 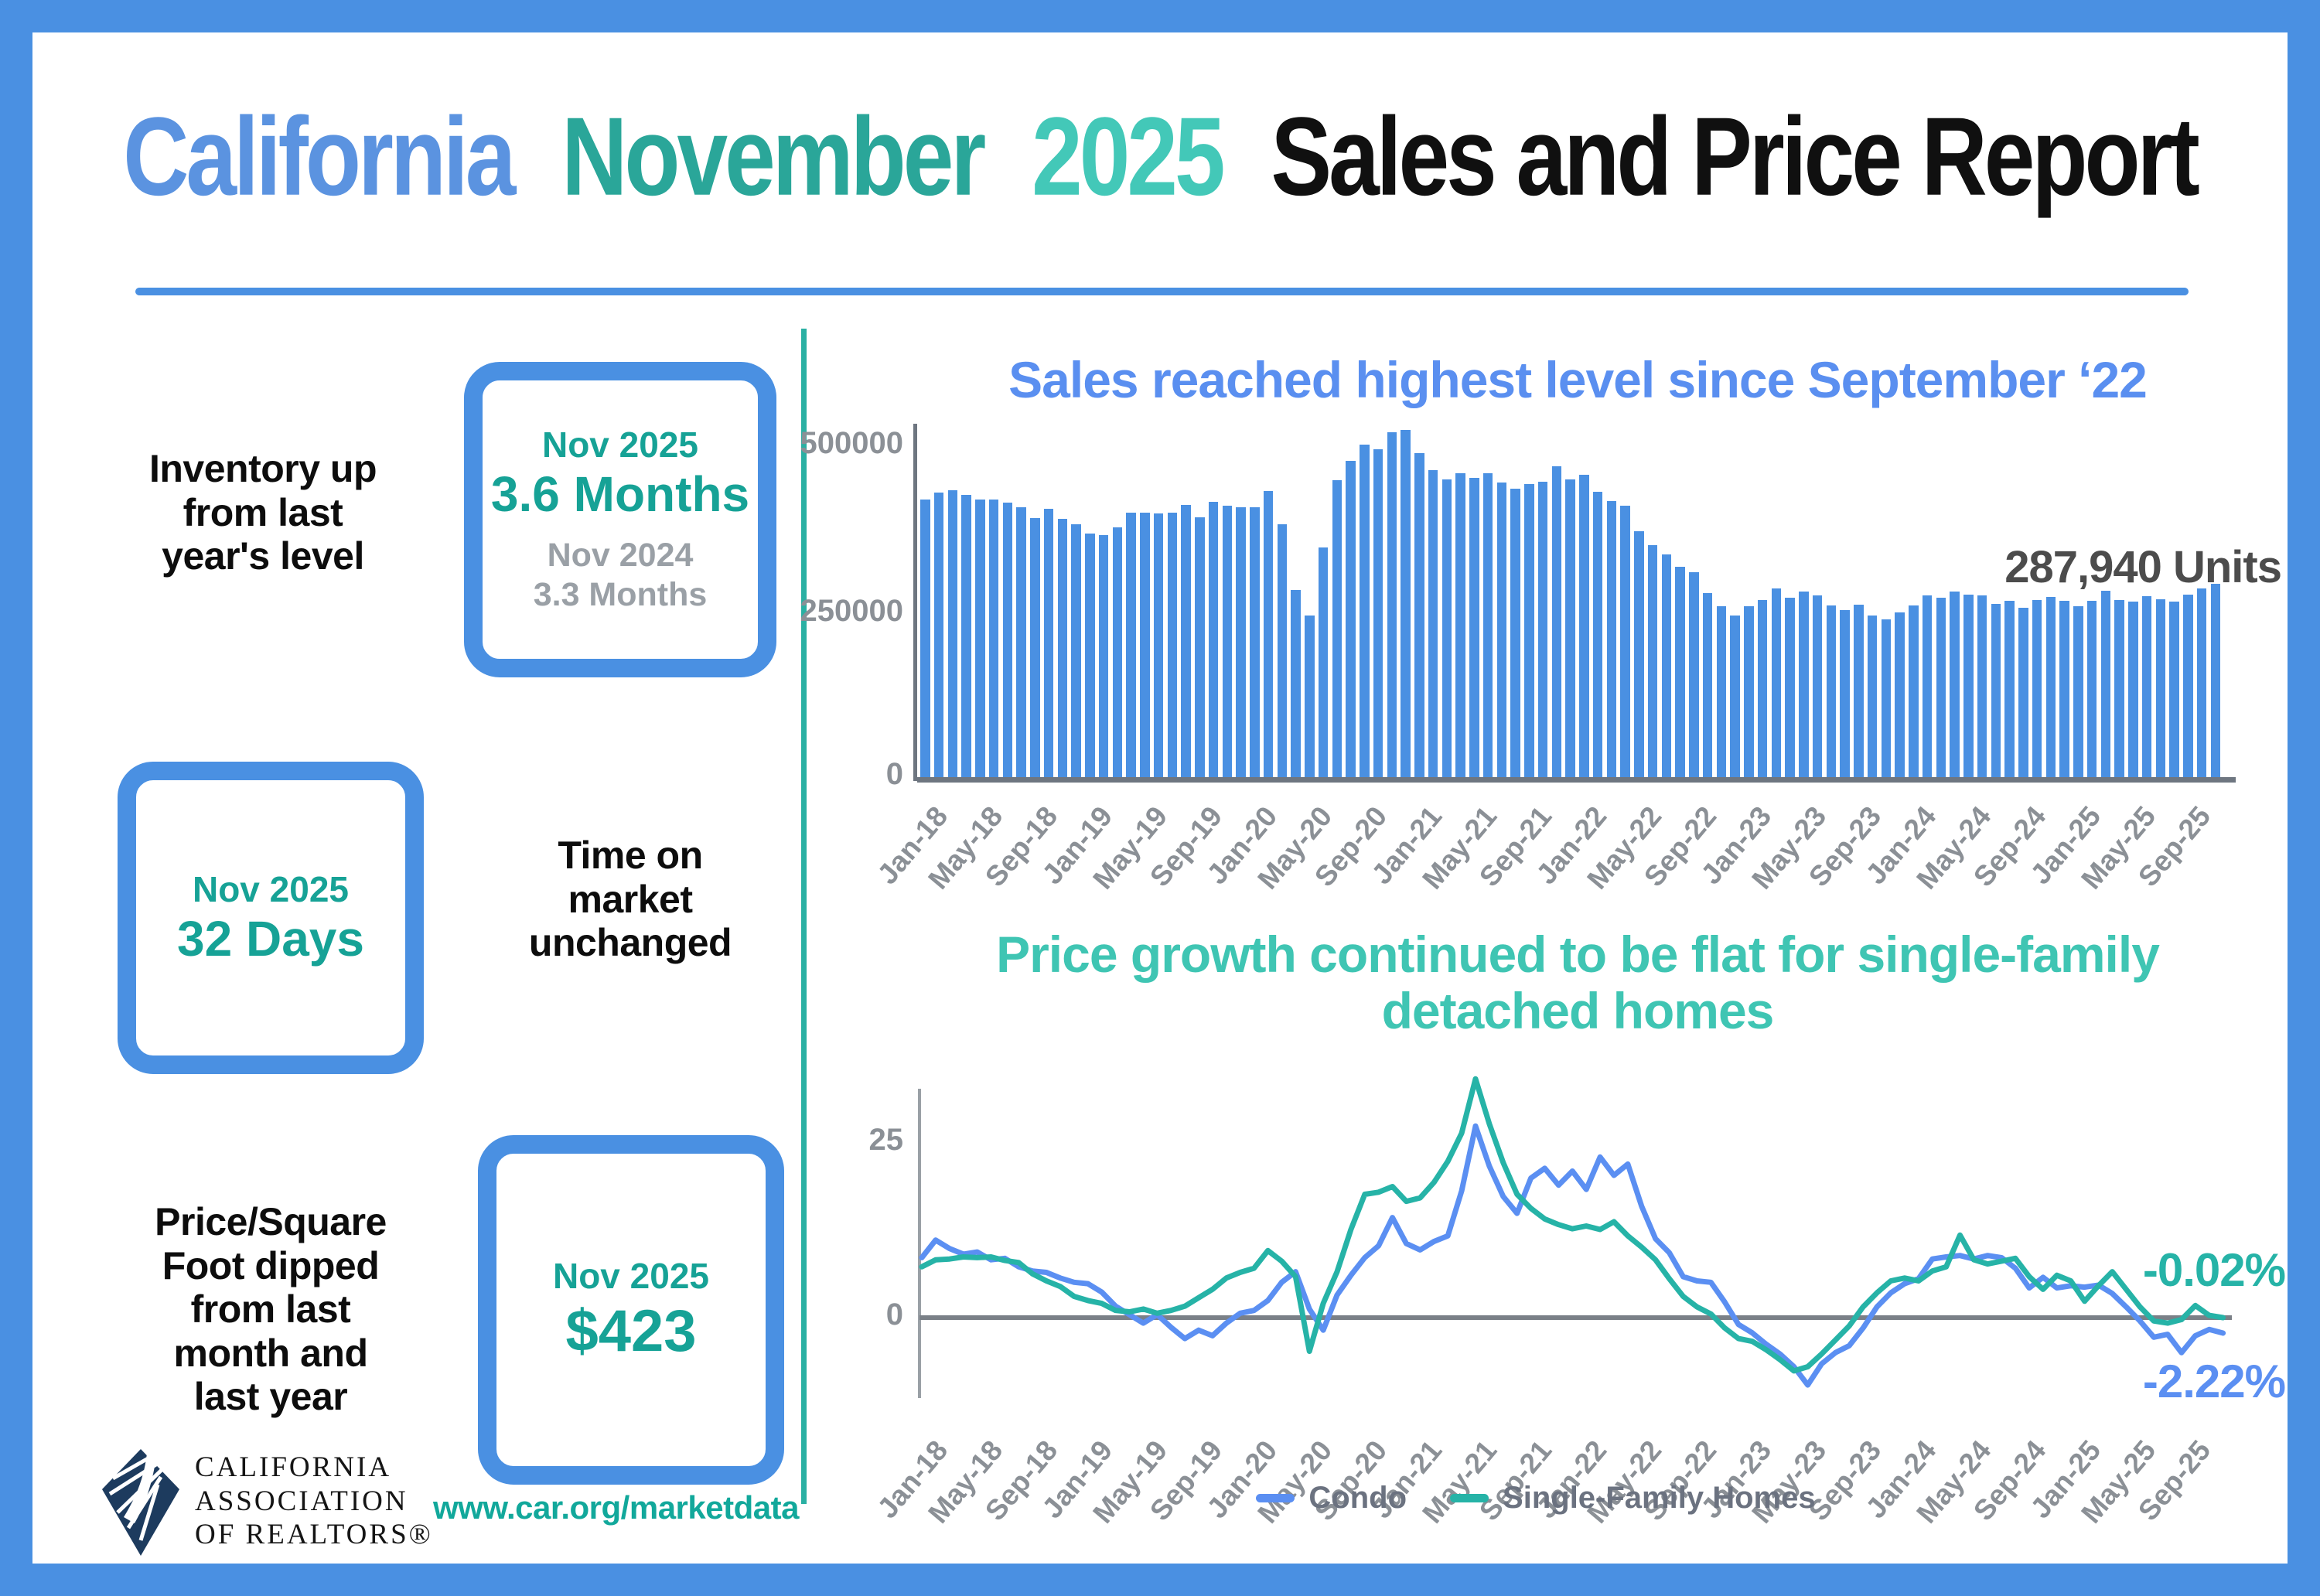 I want to click on frame-border-left, so click(x=16, y=798).